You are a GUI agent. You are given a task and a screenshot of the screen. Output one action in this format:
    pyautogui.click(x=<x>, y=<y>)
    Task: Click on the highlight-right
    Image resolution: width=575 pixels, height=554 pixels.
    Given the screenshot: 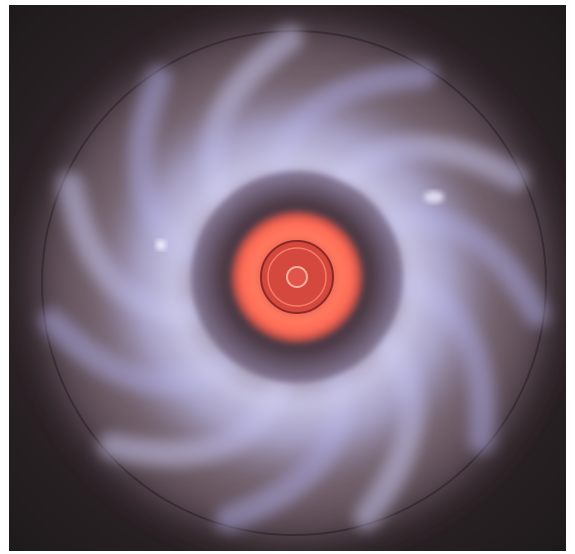 What is the action you would take?
    pyautogui.click(x=434, y=197)
    